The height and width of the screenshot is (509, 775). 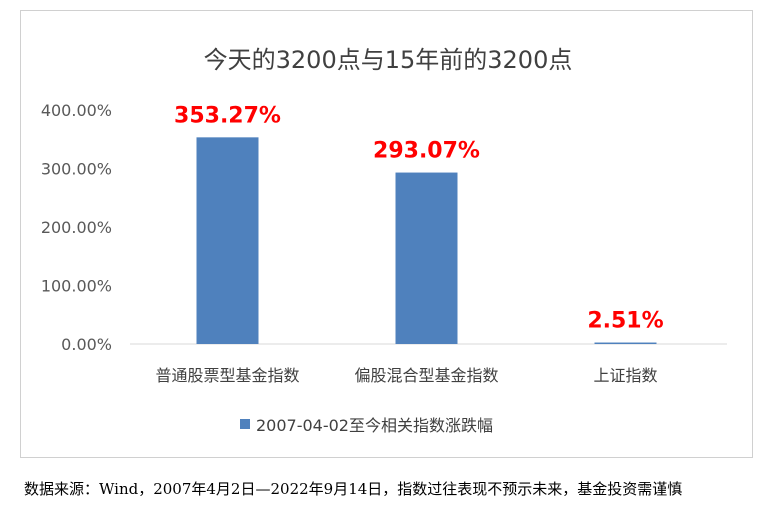 I want to click on data-label: 293.07%, so click(x=426, y=151).